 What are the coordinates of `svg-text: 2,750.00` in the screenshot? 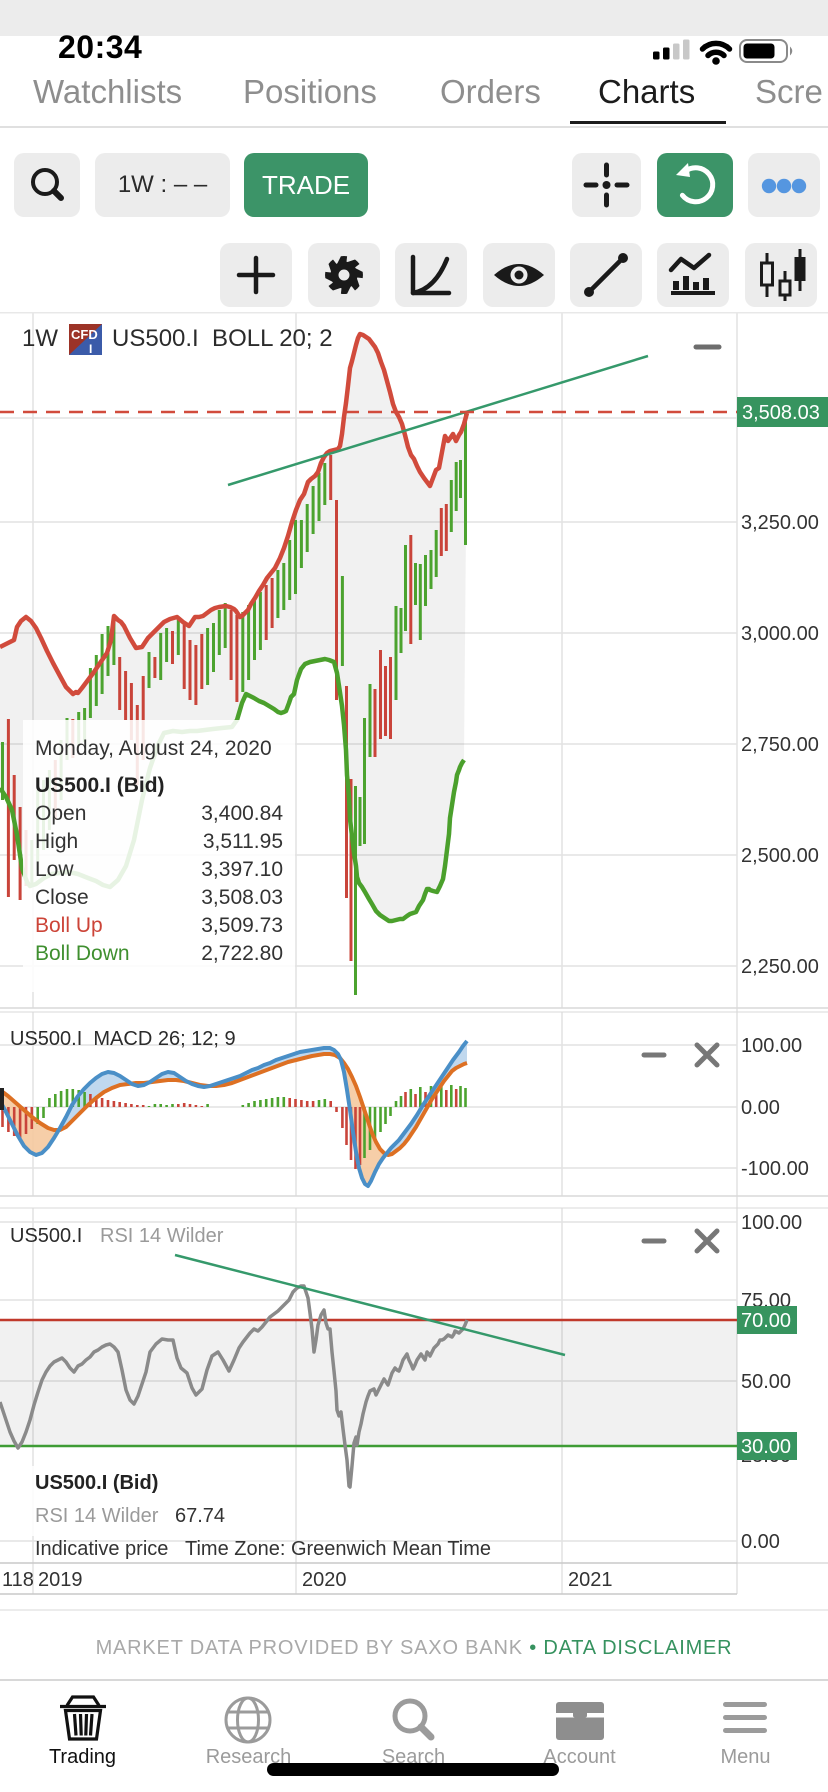 It's located at (780, 745).